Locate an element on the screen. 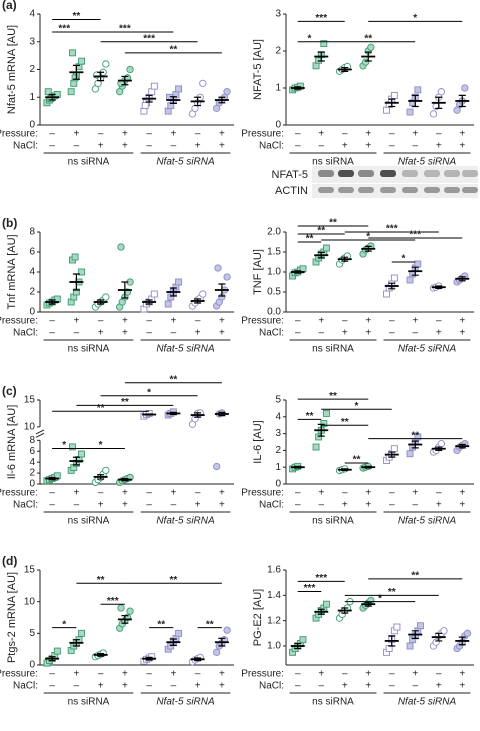 This screenshot has width=480, height=731. condition-label: NaCl: is located at coordinates (271, 333).